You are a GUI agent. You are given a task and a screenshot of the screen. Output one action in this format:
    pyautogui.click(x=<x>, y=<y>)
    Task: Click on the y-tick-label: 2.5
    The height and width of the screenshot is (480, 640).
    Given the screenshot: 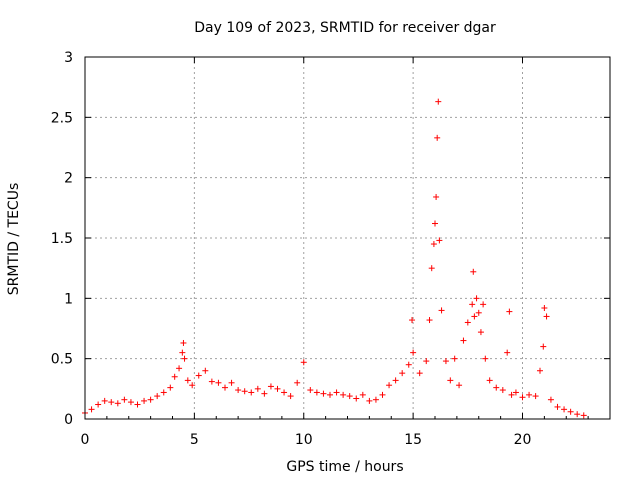 What is the action you would take?
    pyautogui.click(x=62, y=118)
    